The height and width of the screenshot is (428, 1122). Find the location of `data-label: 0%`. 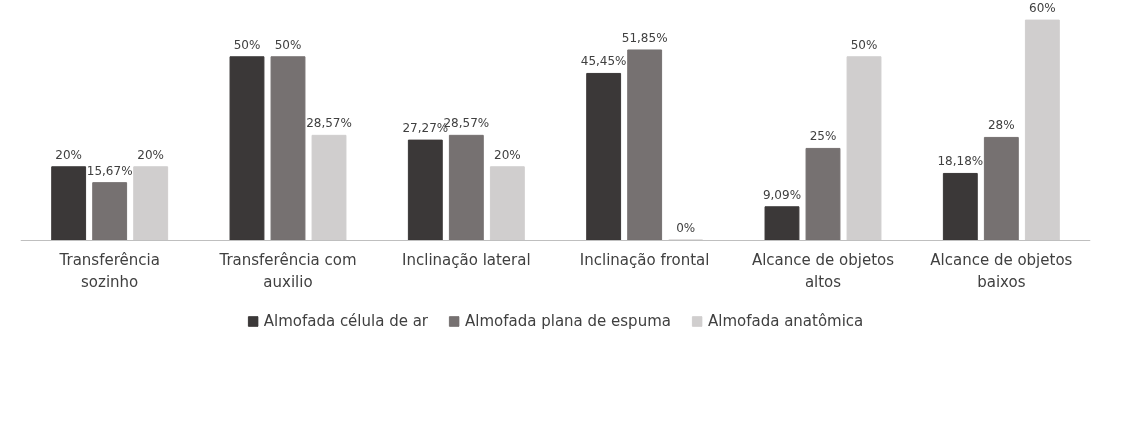

data-label: 0% is located at coordinates (686, 228).